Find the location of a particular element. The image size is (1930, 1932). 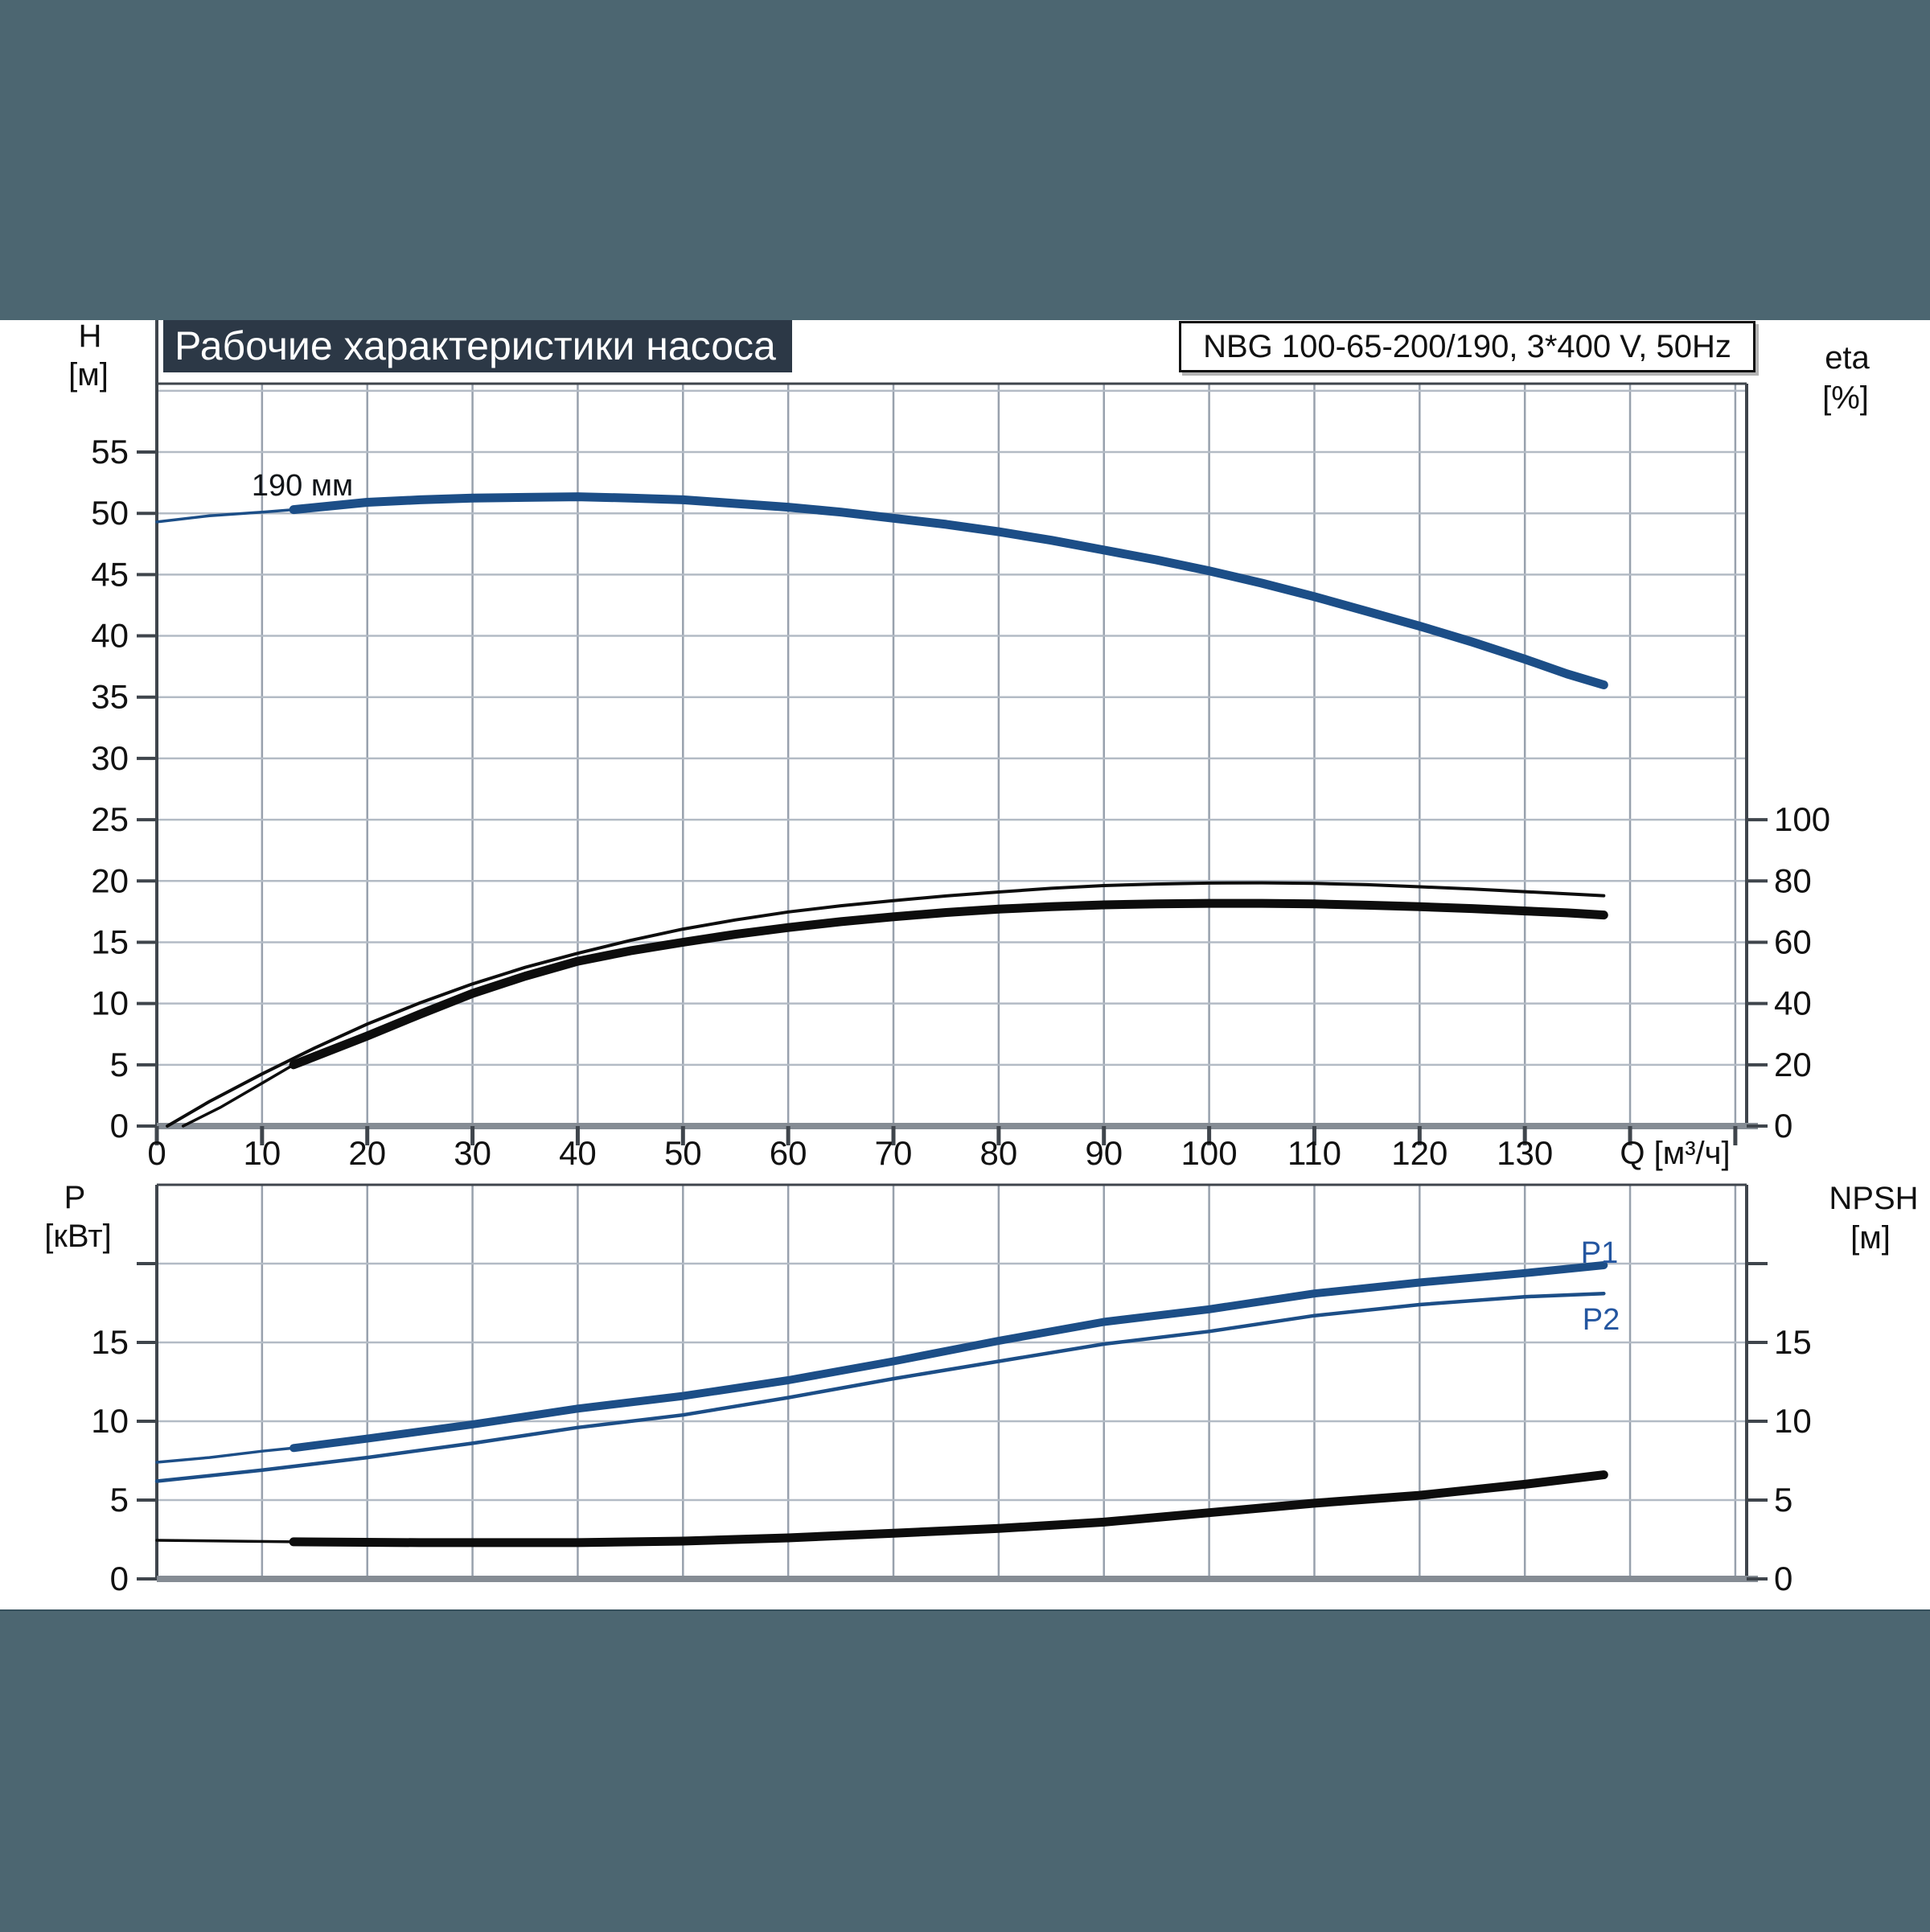

svg-text: 55 is located at coordinates (110, 452).